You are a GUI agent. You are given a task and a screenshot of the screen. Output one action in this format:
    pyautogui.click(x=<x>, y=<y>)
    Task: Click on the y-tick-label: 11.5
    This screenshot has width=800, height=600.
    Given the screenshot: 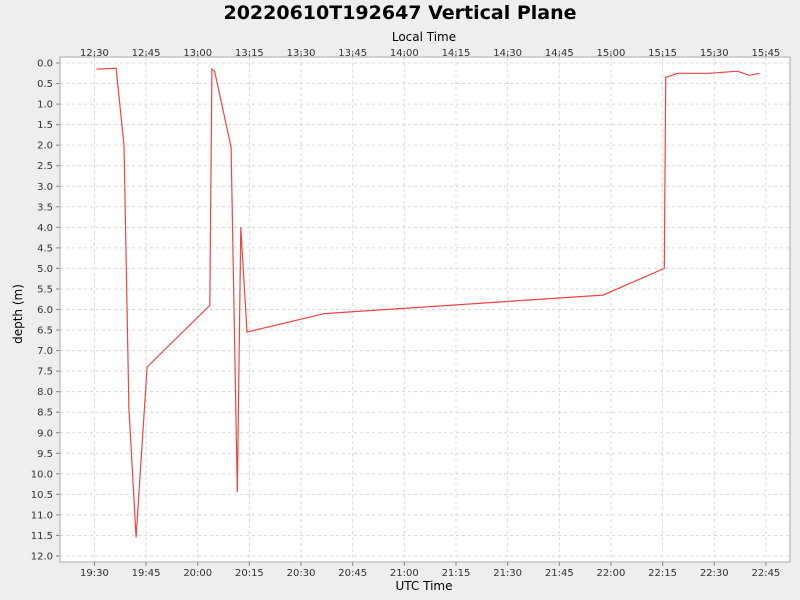 What is the action you would take?
    pyautogui.click(x=42, y=536)
    